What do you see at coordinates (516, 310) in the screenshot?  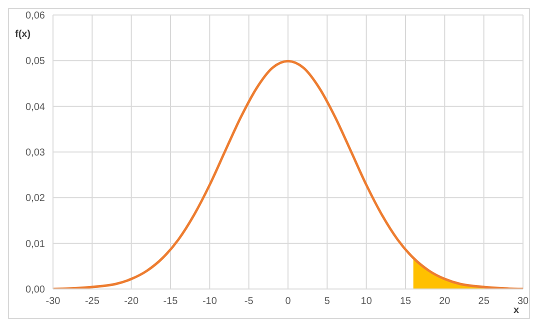 I see `x-axis-title: x` at bounding box center [516, 310].